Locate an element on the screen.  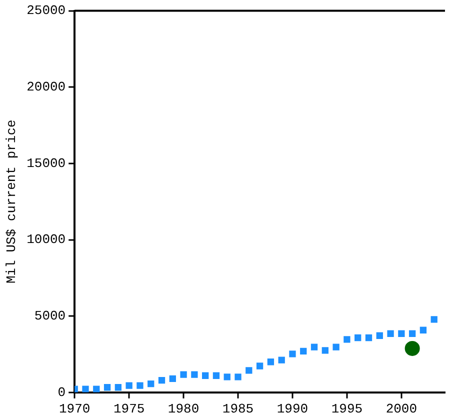
x-tick-label: 1975 is located at coordinates (129, 409).